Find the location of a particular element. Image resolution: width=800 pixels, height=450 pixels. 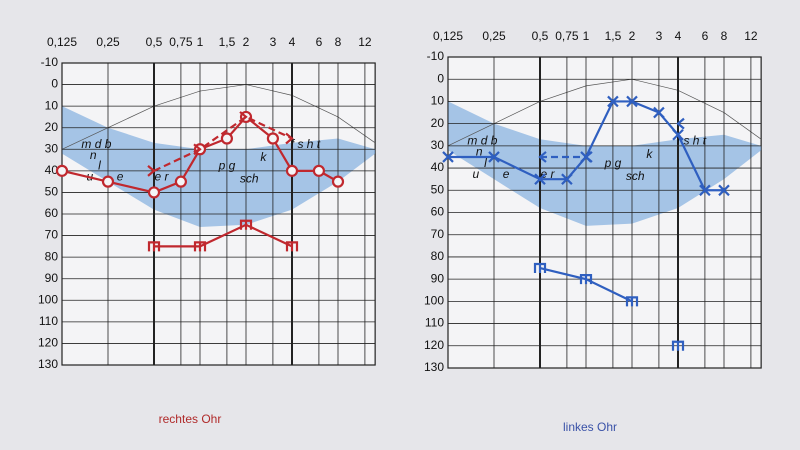

speech-sound-label: n is located at coordinates (93, 155).